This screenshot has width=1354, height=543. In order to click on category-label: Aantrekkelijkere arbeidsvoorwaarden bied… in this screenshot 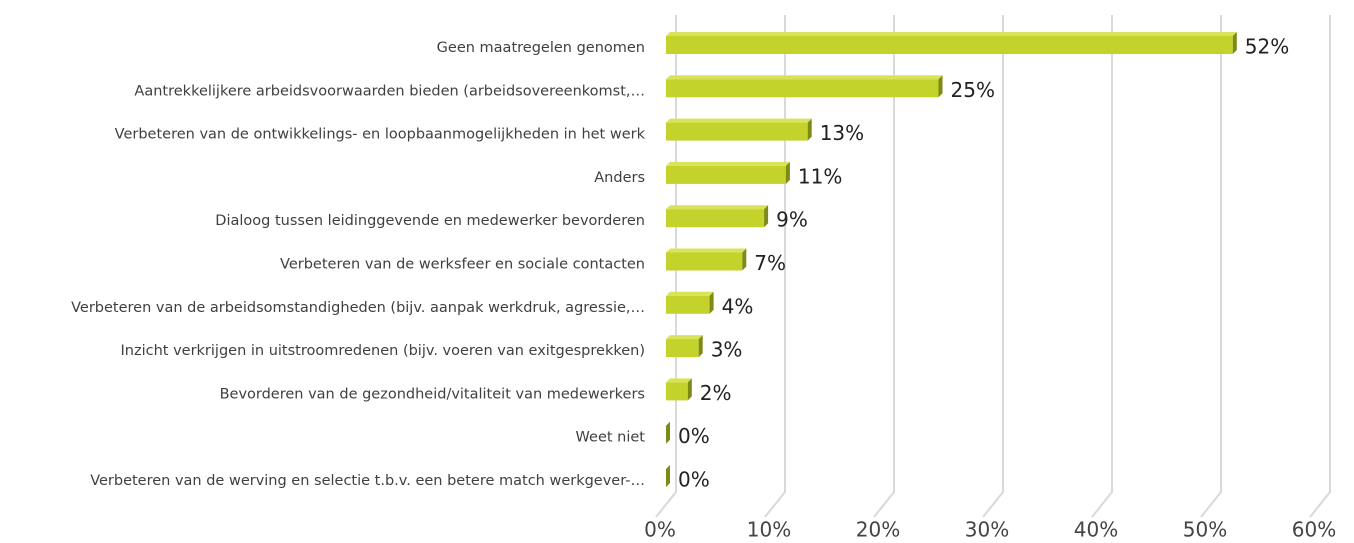, I will do `click(389, 91)`.